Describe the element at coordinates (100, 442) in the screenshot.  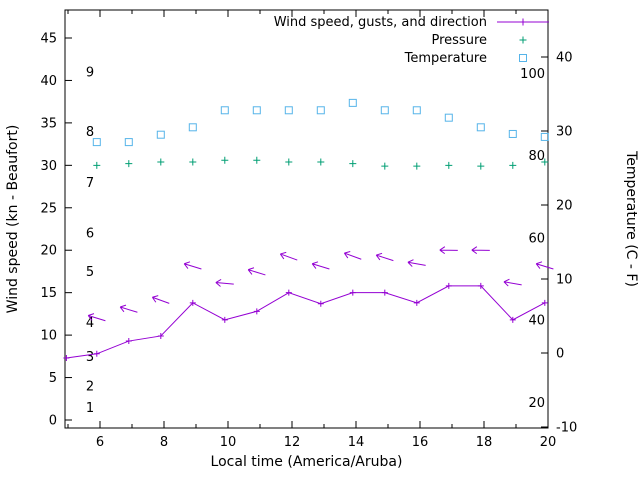
I see `x-tick-label: 6` at that location.